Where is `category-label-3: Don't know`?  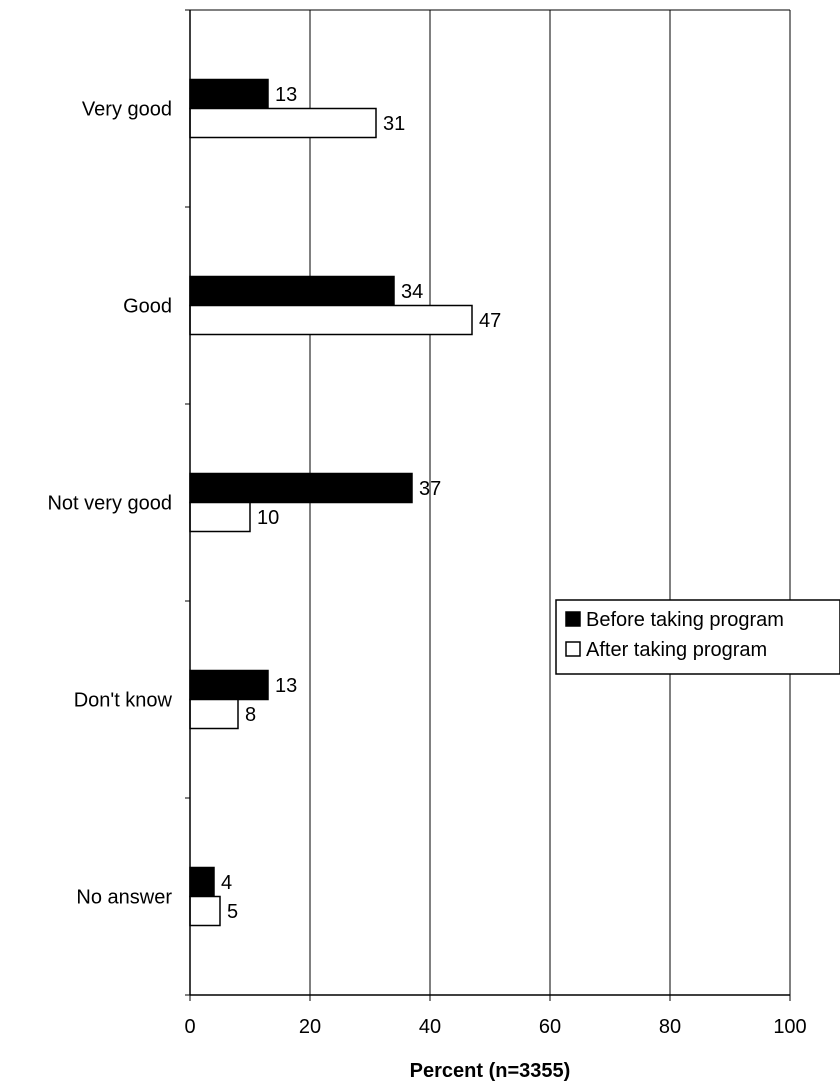
category-label-3: Don't know is located at coordinates (123, 701).